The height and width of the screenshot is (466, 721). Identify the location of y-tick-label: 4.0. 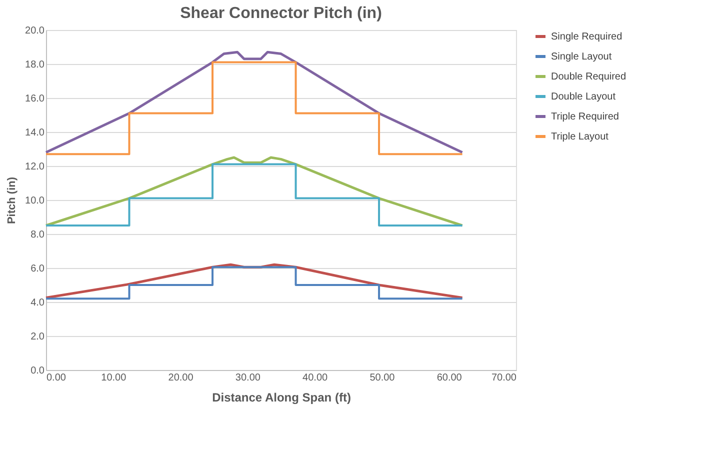
(37, 303).